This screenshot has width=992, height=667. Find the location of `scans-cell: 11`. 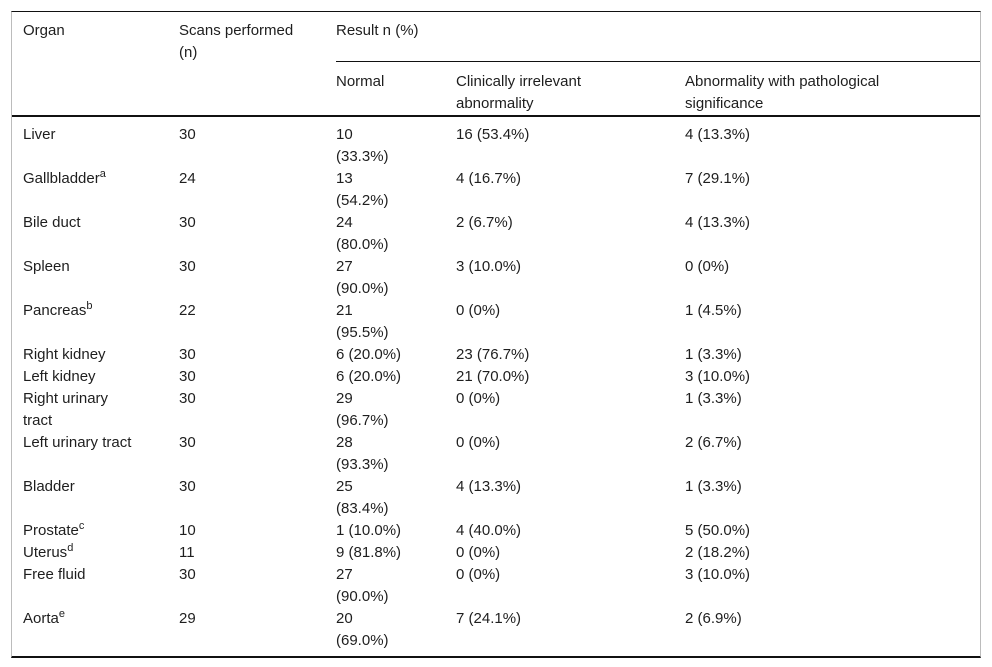

scans-cell: 11 is located at coordinates (187, 552).